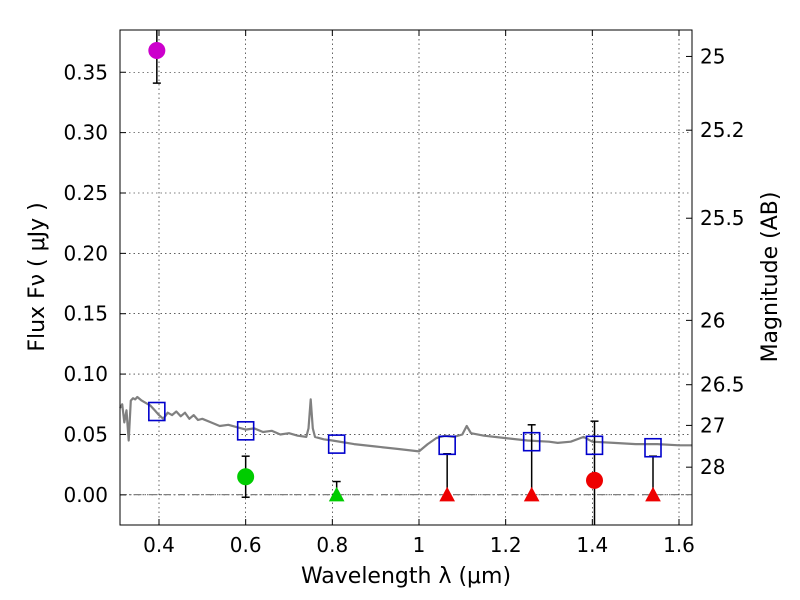 The image size is (800, 600). I want to click on y-axis-title: Flux Fν ( μJy ), so click(37, 276).